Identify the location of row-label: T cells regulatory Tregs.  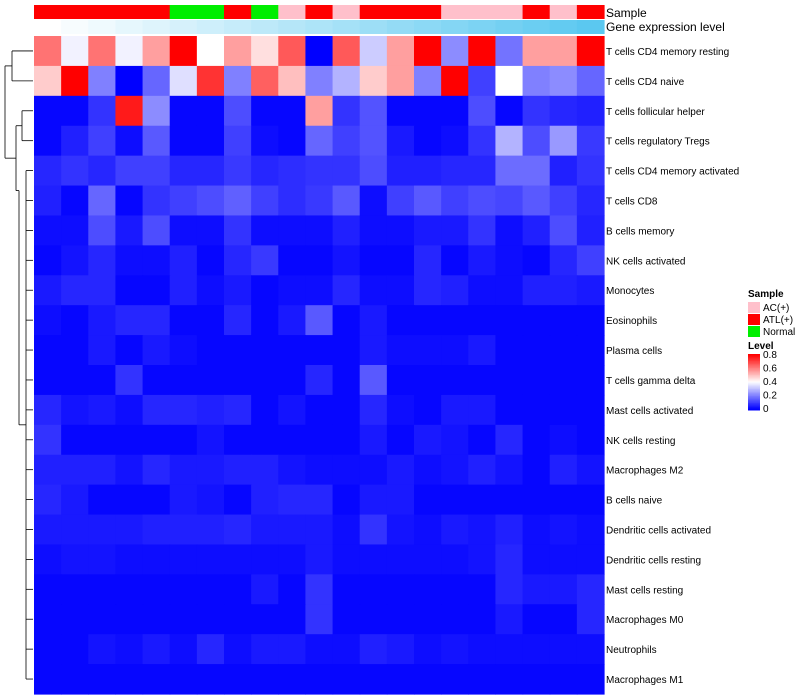
(658, 142).